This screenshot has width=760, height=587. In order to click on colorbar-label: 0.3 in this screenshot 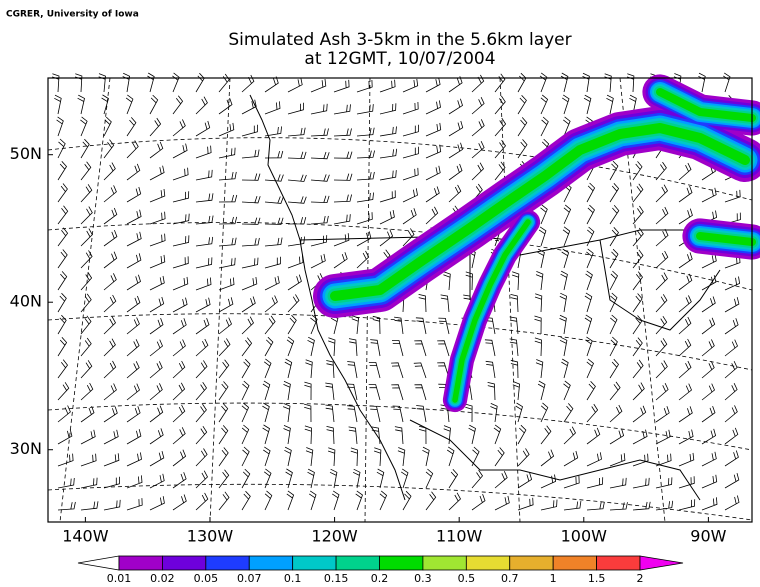, I will do `click(423, 578)`.